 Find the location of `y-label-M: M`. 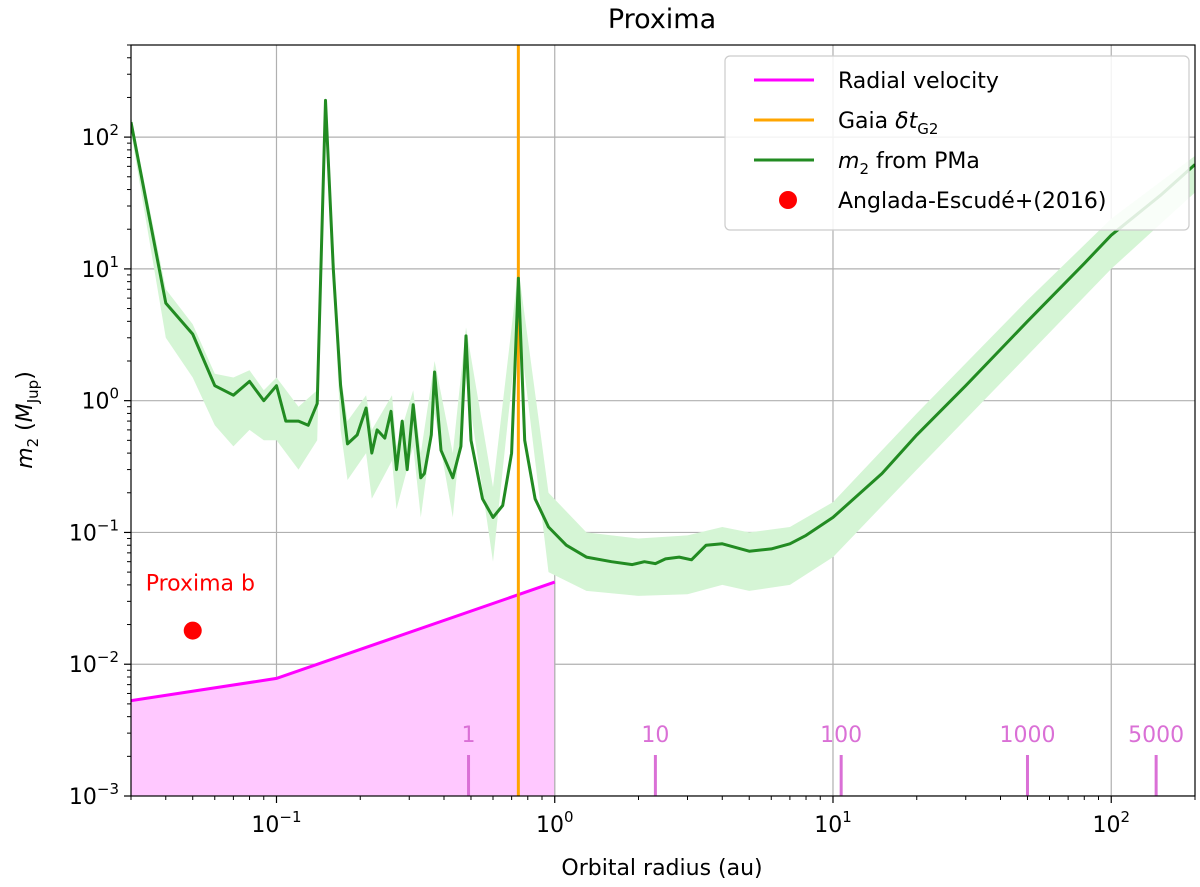

y-label-M: M is located at coordinates (25, 412).